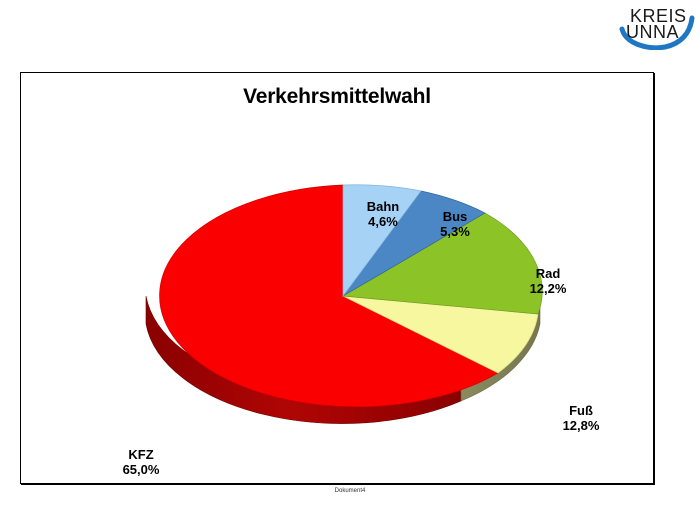  What do you see at coordinates (382, 241) in the screenshot?
I see `slice-bahn` at bounding box center [382, 241].